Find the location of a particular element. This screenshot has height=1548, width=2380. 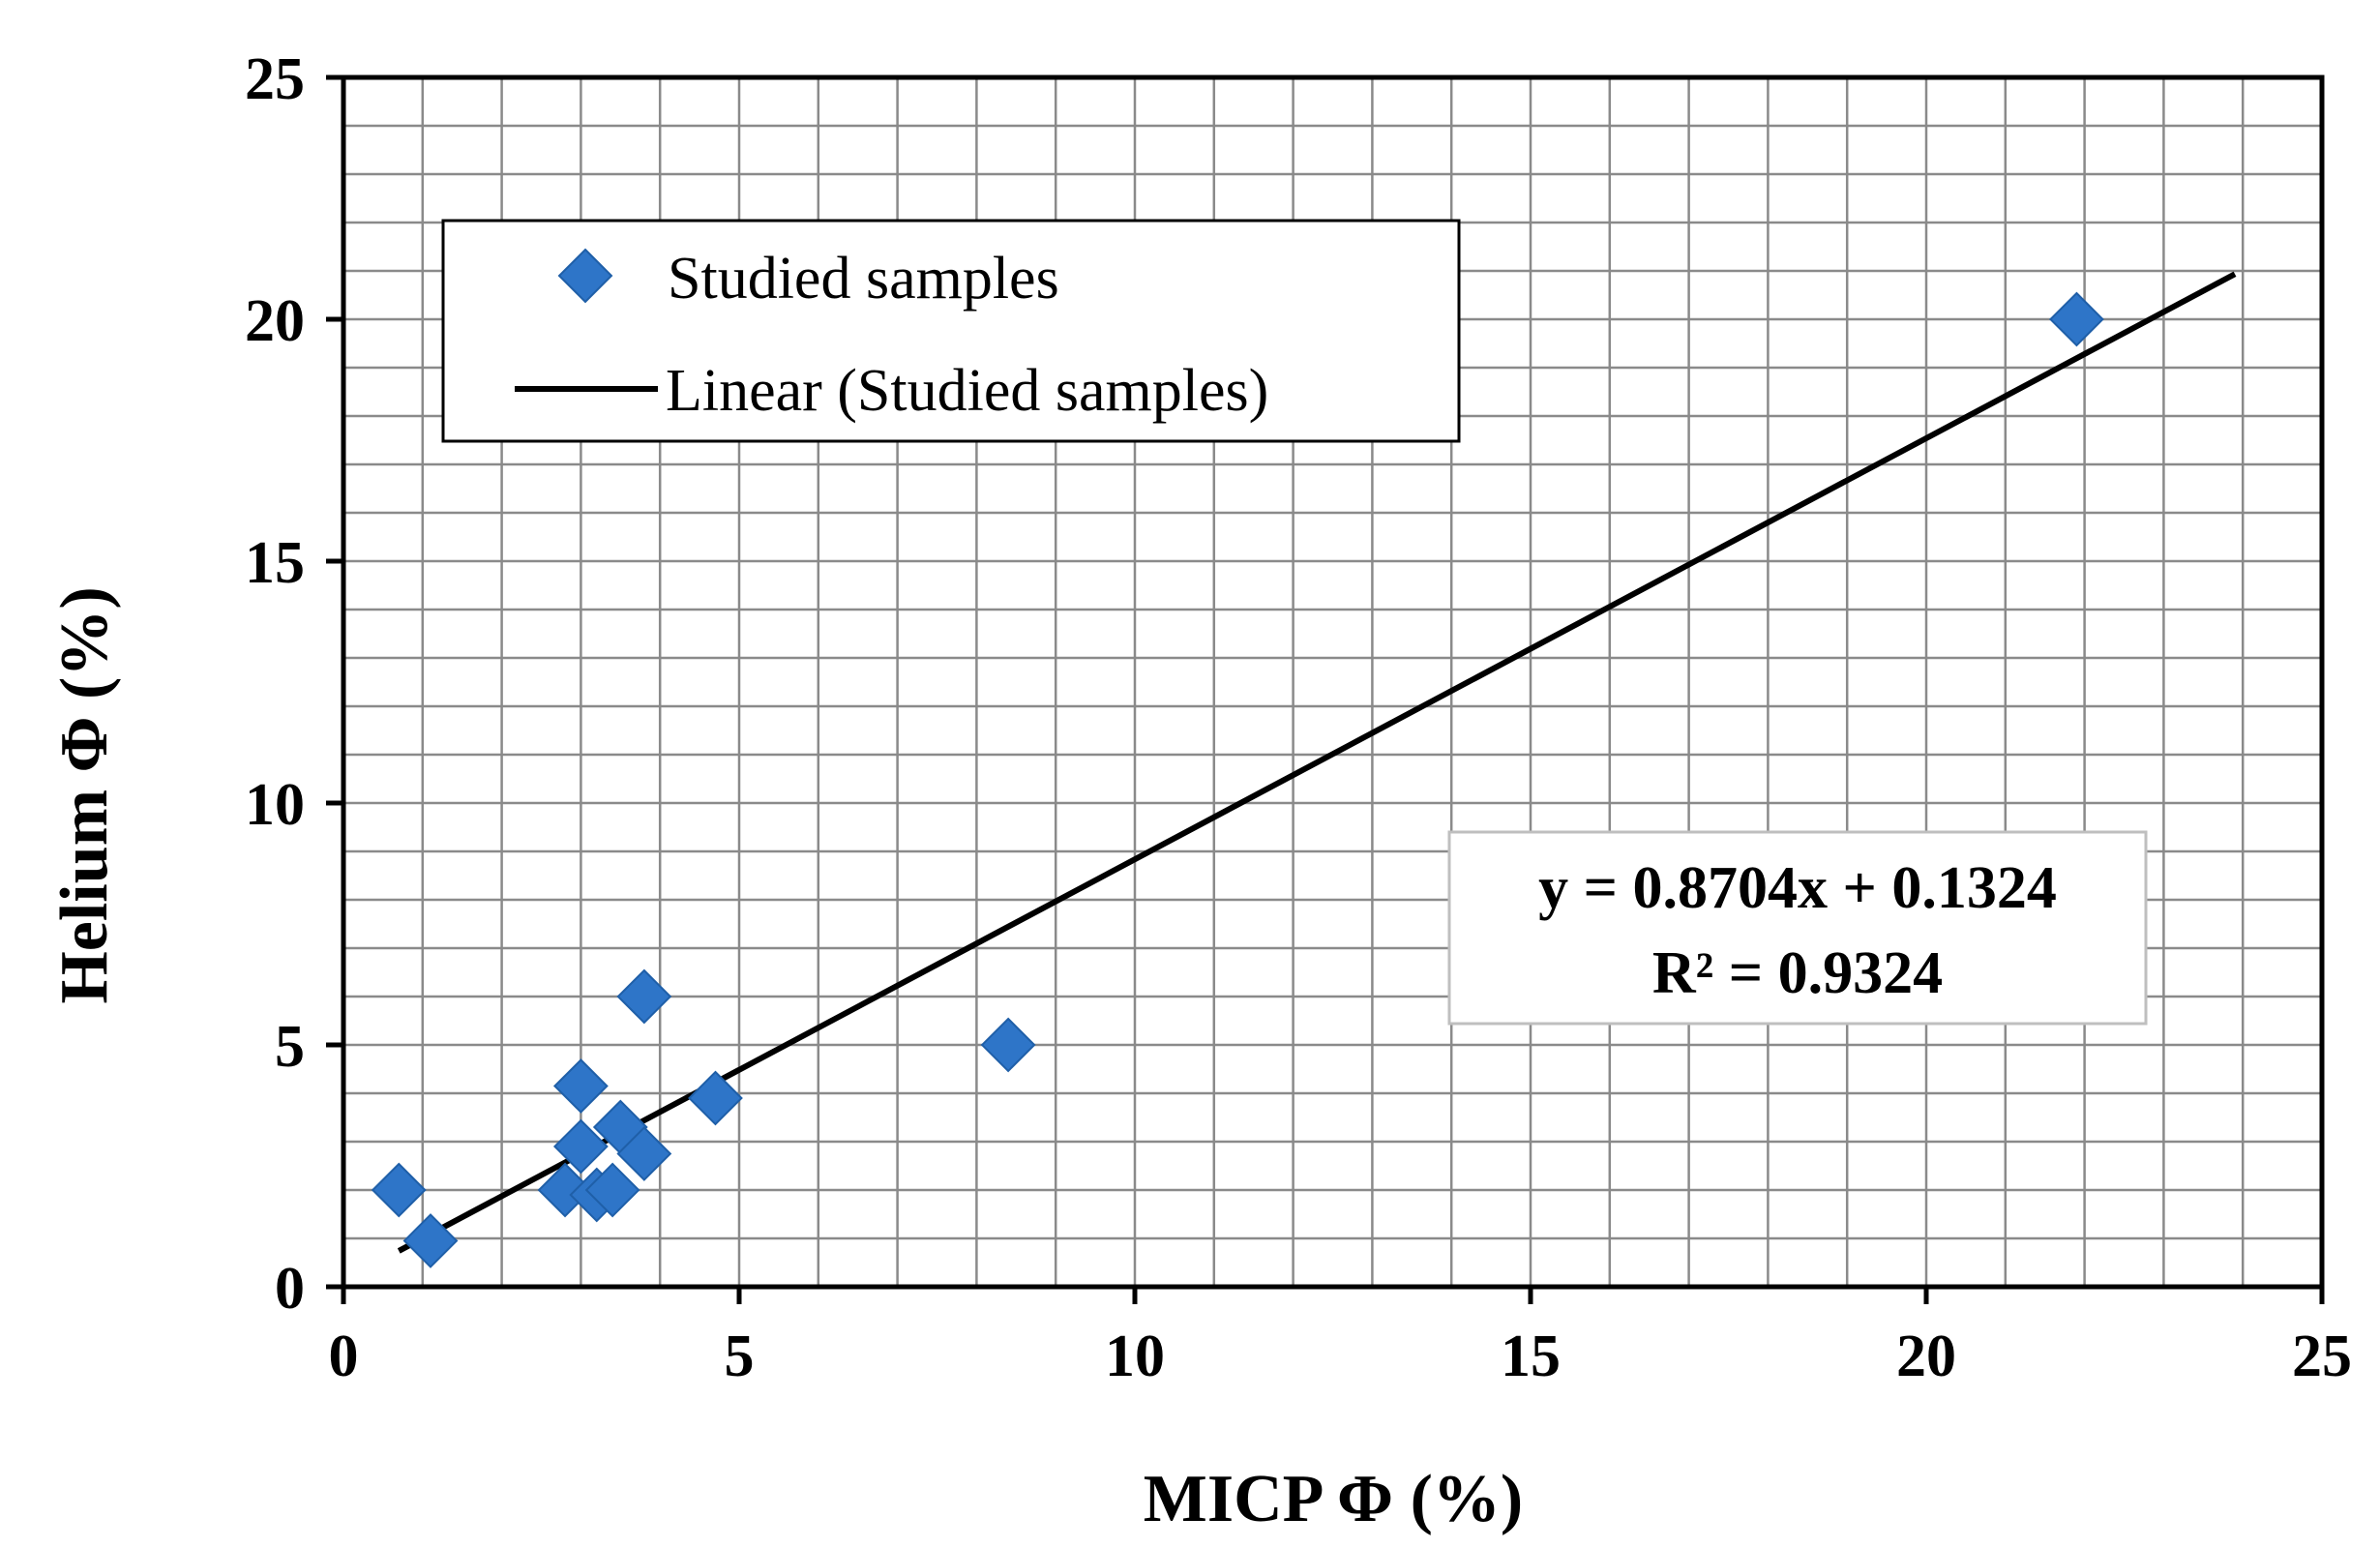

legend-label-trendline: Linear (Studied samples) is located at coordinates (967, 391).